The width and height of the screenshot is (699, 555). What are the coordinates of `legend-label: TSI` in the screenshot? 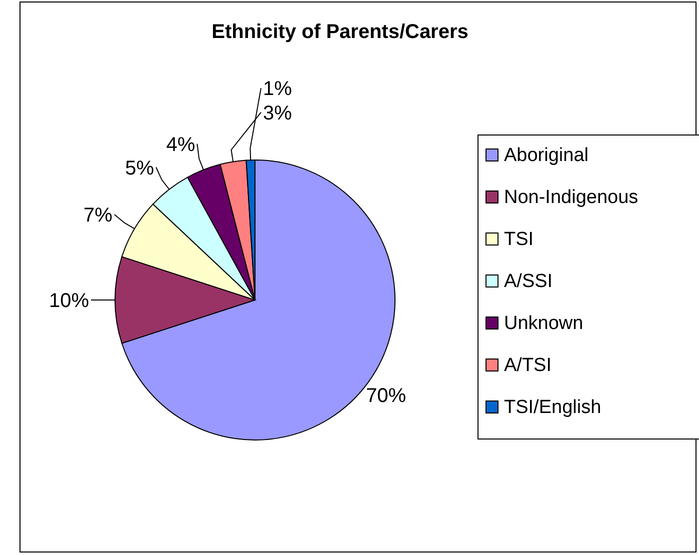 It's located at (519, 239).